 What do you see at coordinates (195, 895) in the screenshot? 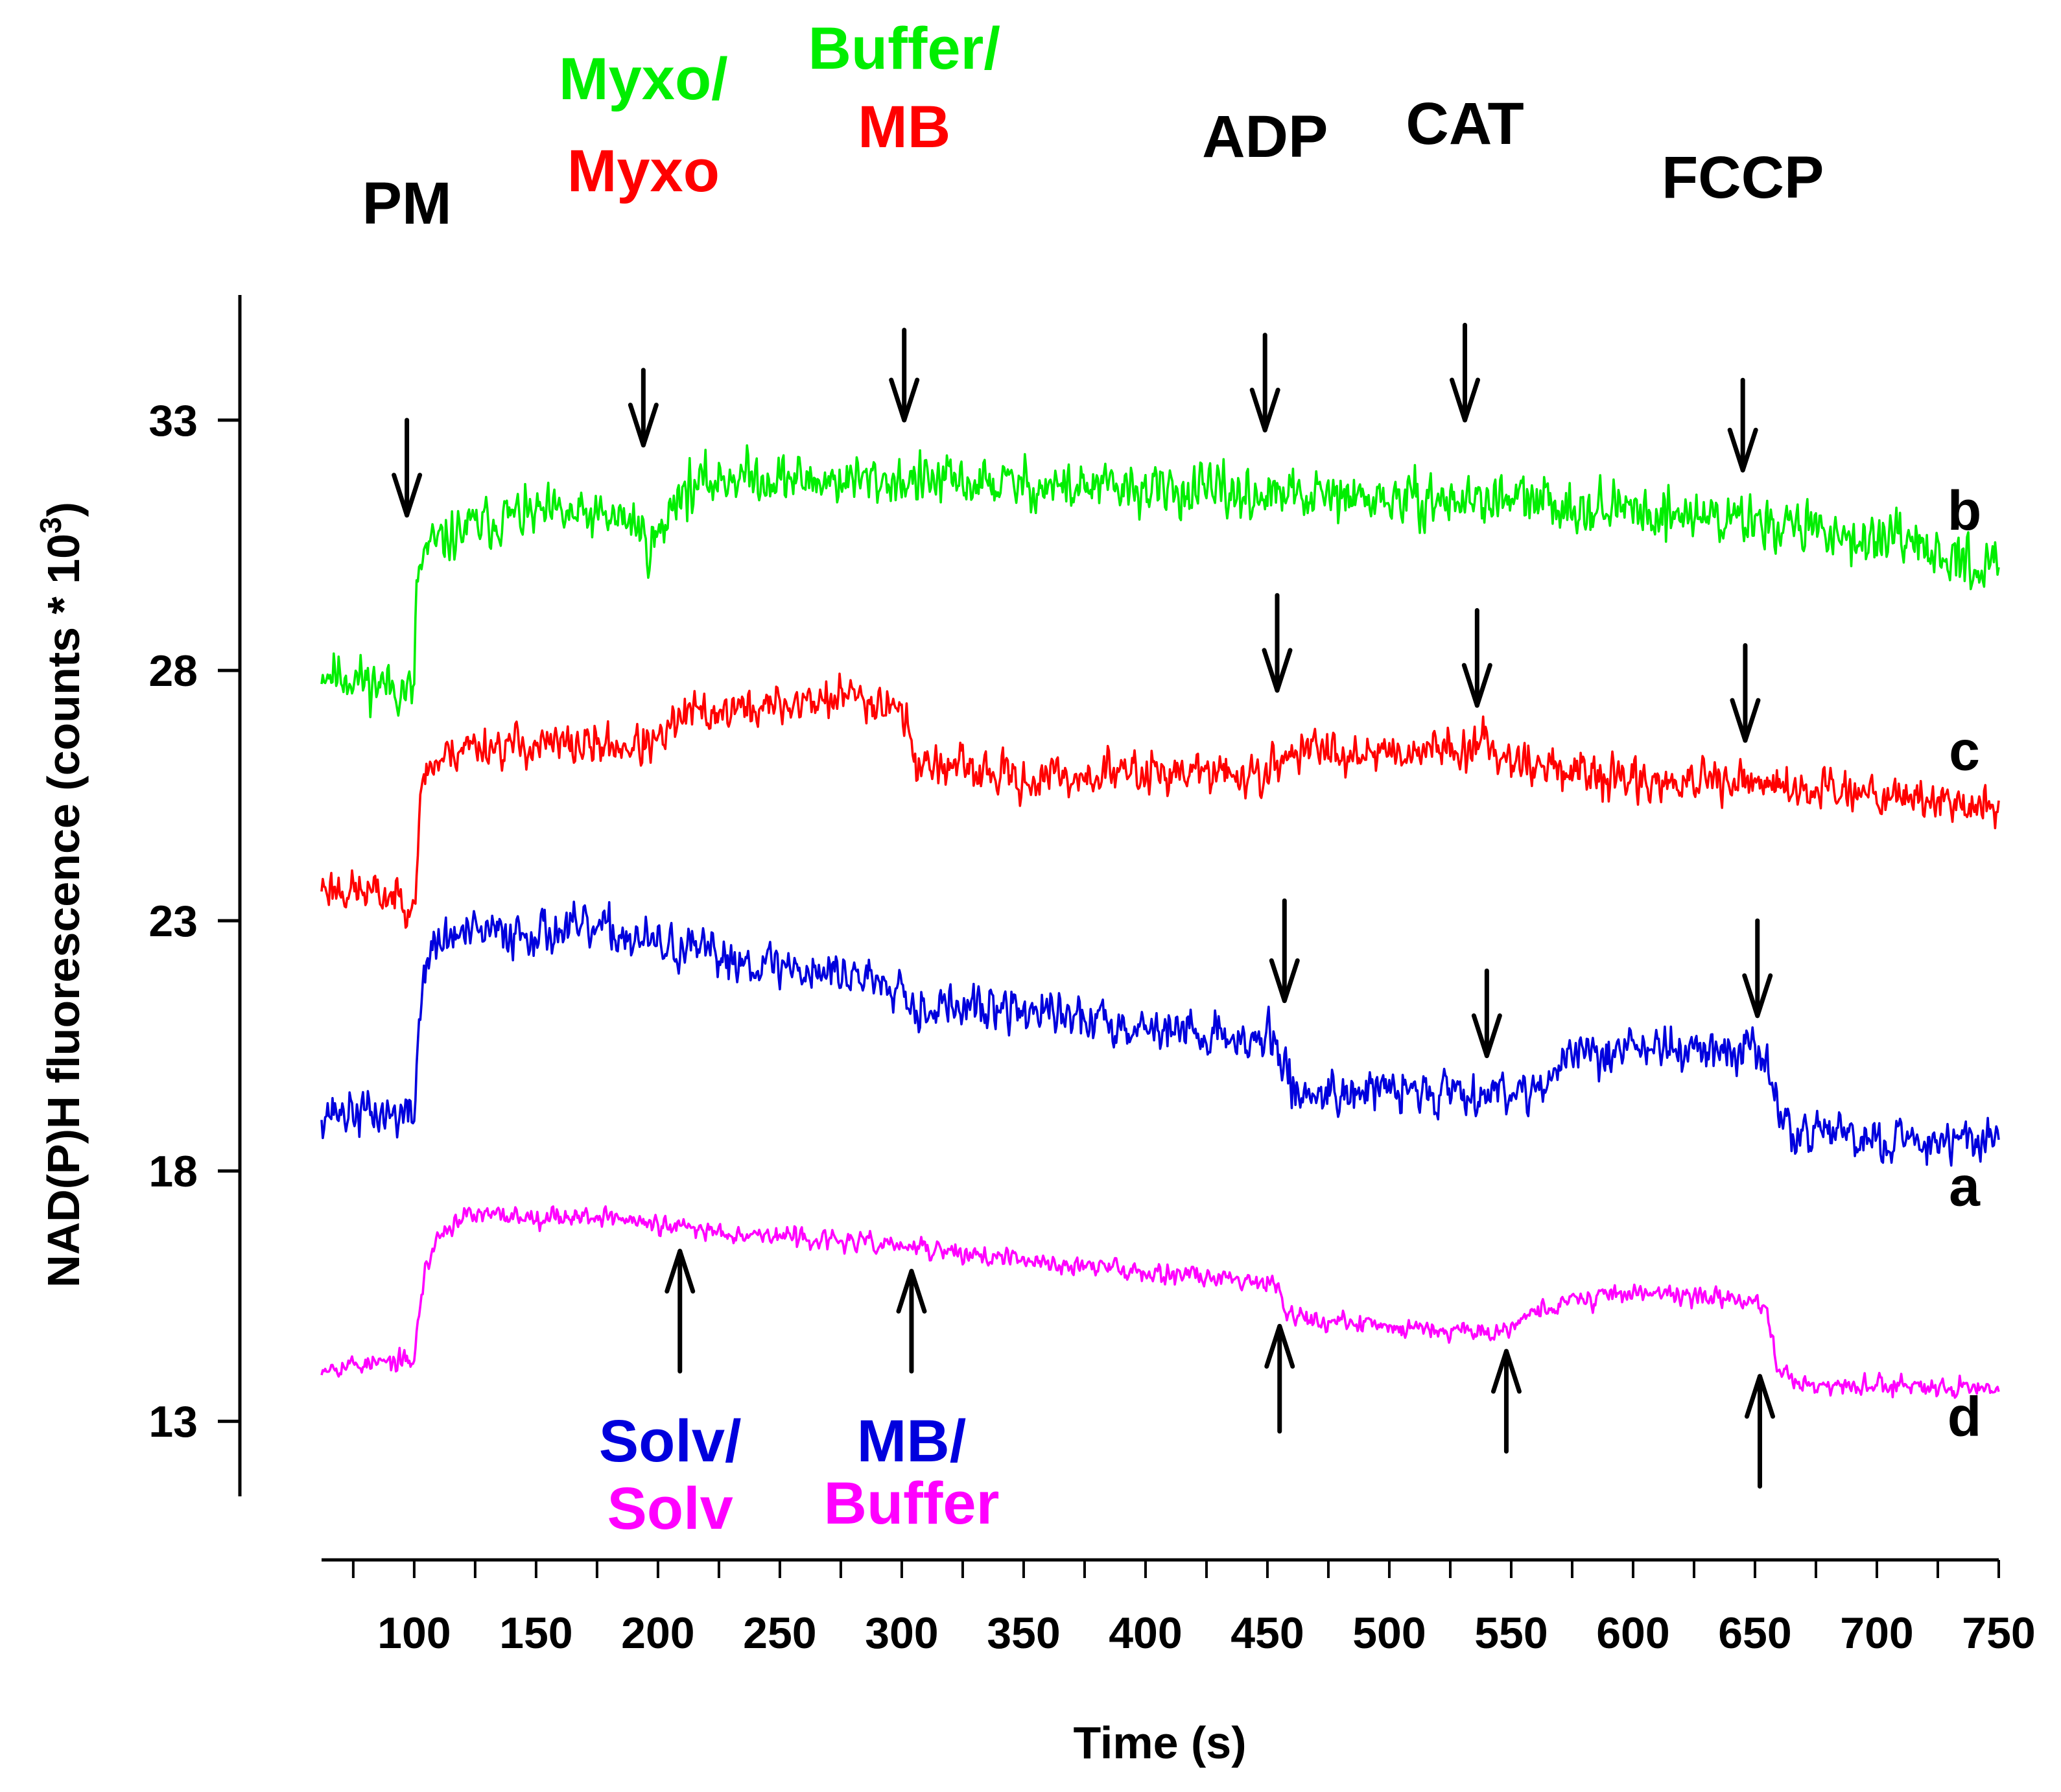
I see `y-axis: 13 18 23 28 33` at bounding box center [195, 895].